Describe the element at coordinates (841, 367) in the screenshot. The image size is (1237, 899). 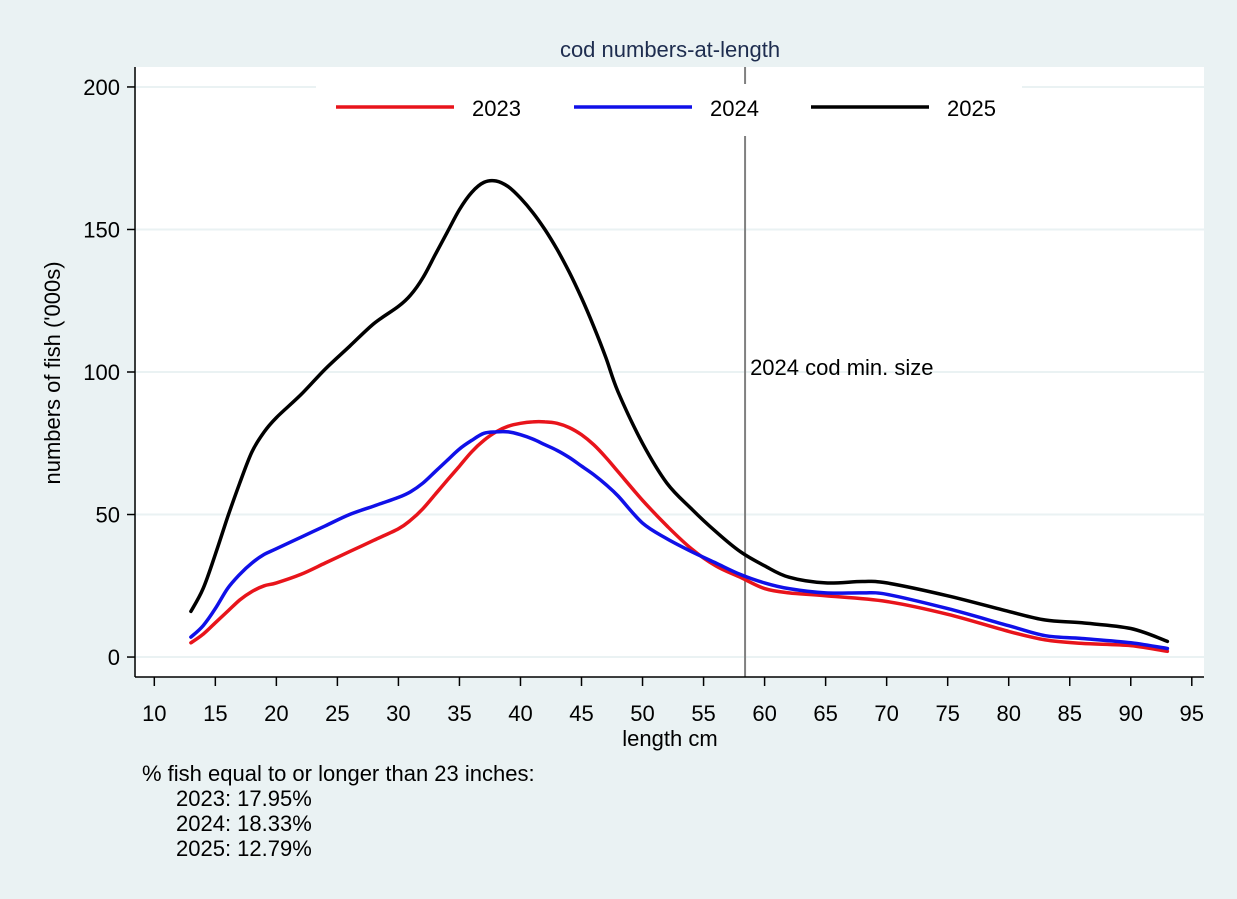
I see `min-size-reference-label: 2024 cod min. size` at that location.